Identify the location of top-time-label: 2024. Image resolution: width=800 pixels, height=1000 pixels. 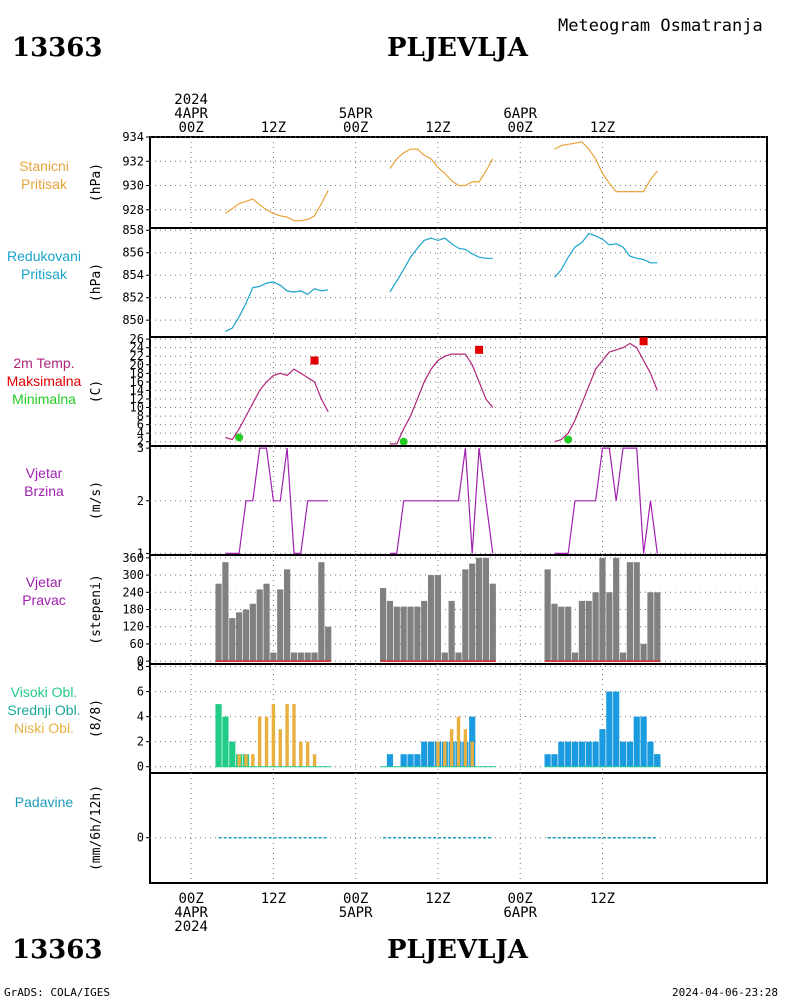
(191, 100).